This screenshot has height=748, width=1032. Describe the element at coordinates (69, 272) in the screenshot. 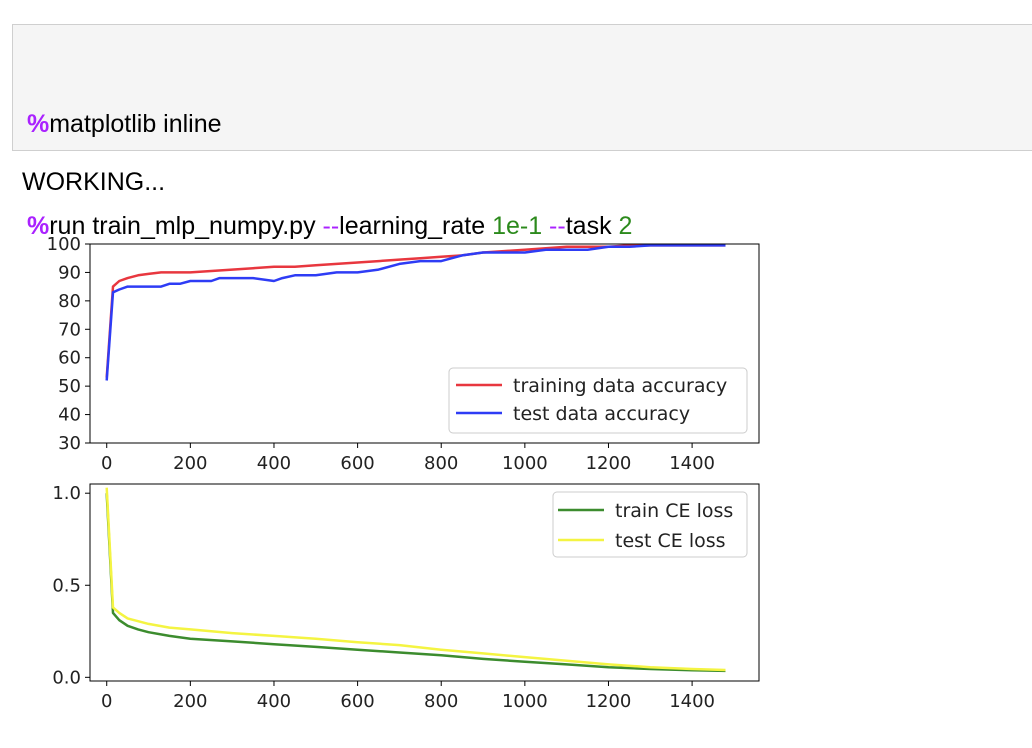

I see `y-tick-label: 90` at that location.